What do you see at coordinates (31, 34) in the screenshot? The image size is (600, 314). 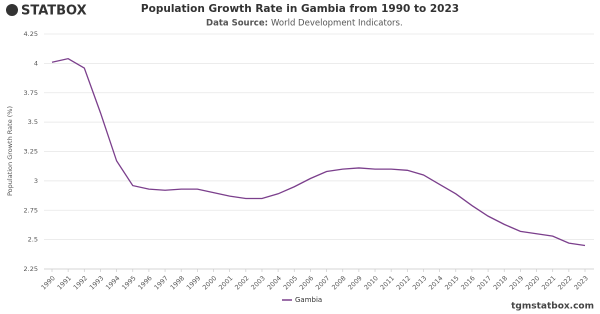 I see `y-tick-label: 4.25` at bounding box center [31, 34].